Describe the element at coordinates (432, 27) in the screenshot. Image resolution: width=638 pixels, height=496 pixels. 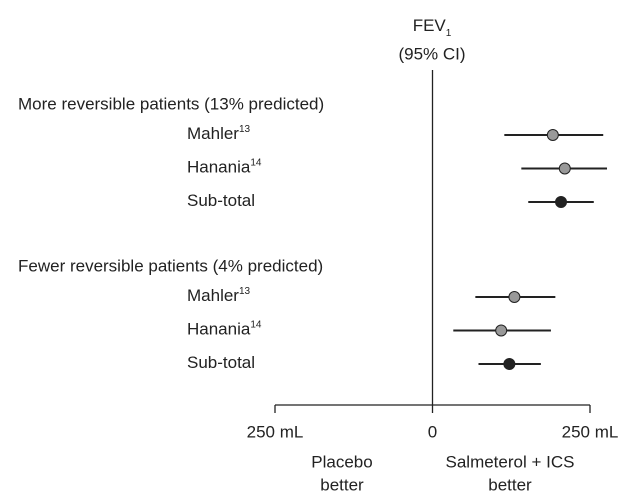
I see `chart-title: FEV1` at that location.